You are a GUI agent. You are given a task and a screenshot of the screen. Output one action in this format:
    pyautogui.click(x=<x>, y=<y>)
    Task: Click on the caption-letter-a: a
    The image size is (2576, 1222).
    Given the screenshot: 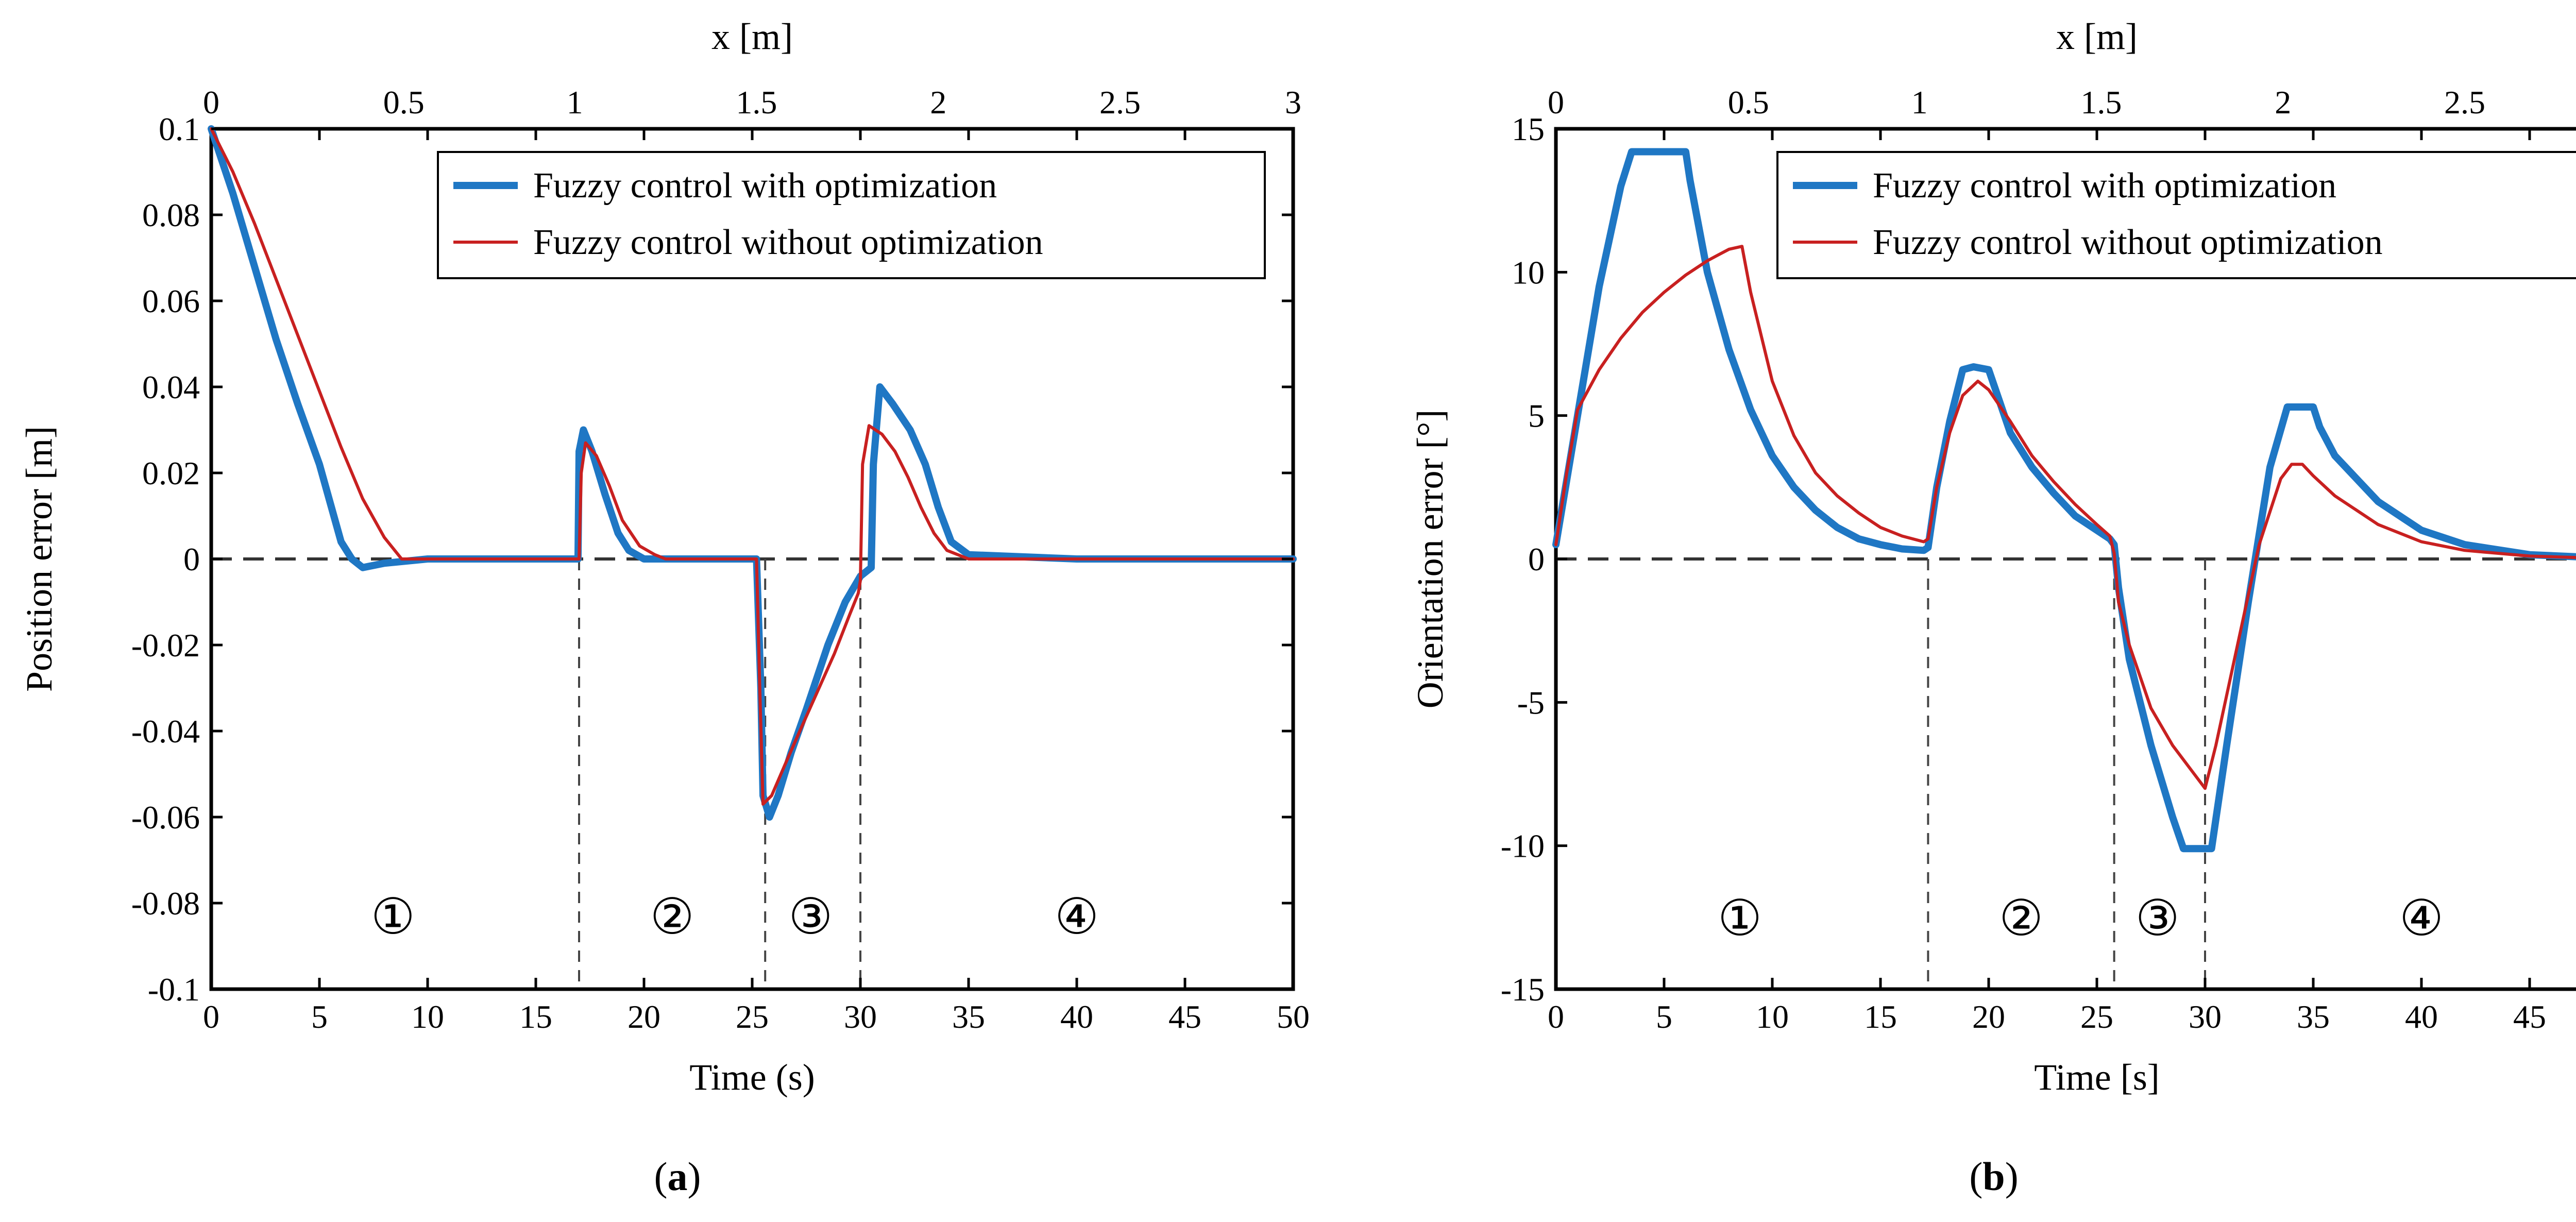 What is the action you would take?
    pyautogui.click(x=678, y=1176)
    